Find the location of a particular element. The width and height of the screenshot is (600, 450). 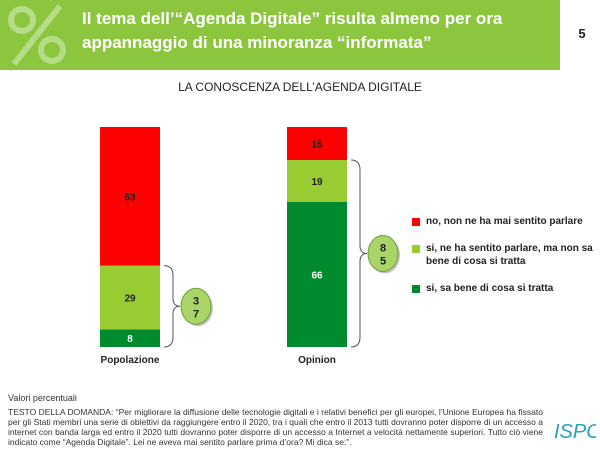

legend-swatch-light-green is located at coordinates (416, 249).